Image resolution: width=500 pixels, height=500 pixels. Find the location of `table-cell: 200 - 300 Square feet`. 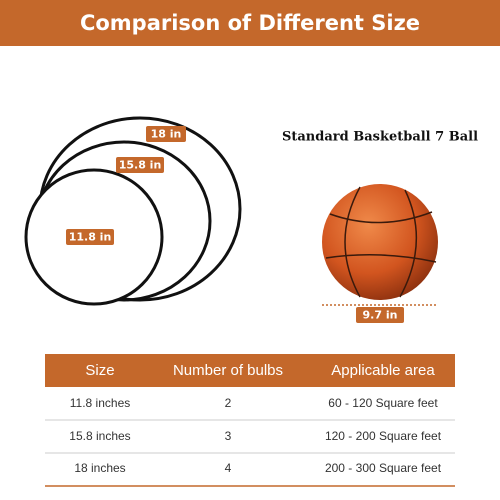

table-cell: 200 - 300 Square feet is located at coordinates (383, 468).